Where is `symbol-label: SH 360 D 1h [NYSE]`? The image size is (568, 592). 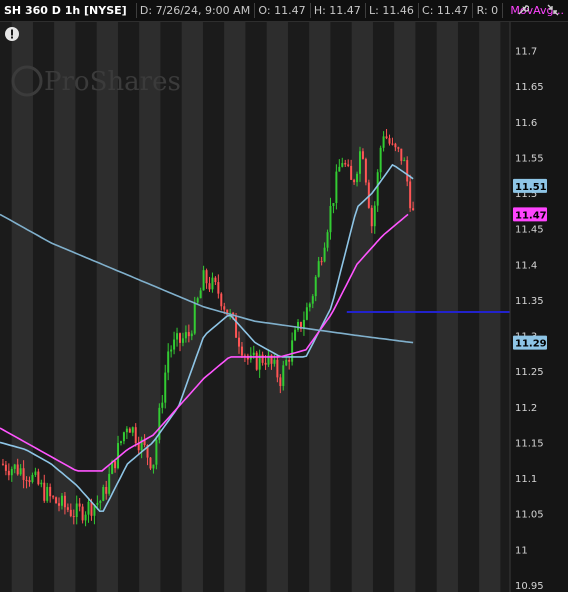
symbol-label: SH 360 D 1h [NYSE] is located at coordinates (65, 10).